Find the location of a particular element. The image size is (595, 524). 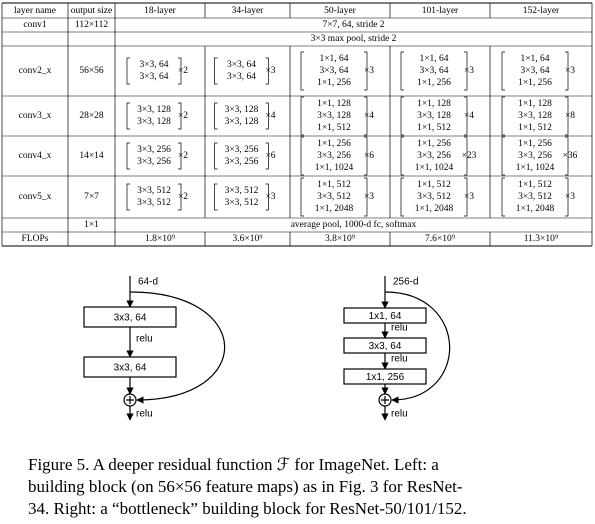

cell-text: ×6 is located at coordinates (369, 156).